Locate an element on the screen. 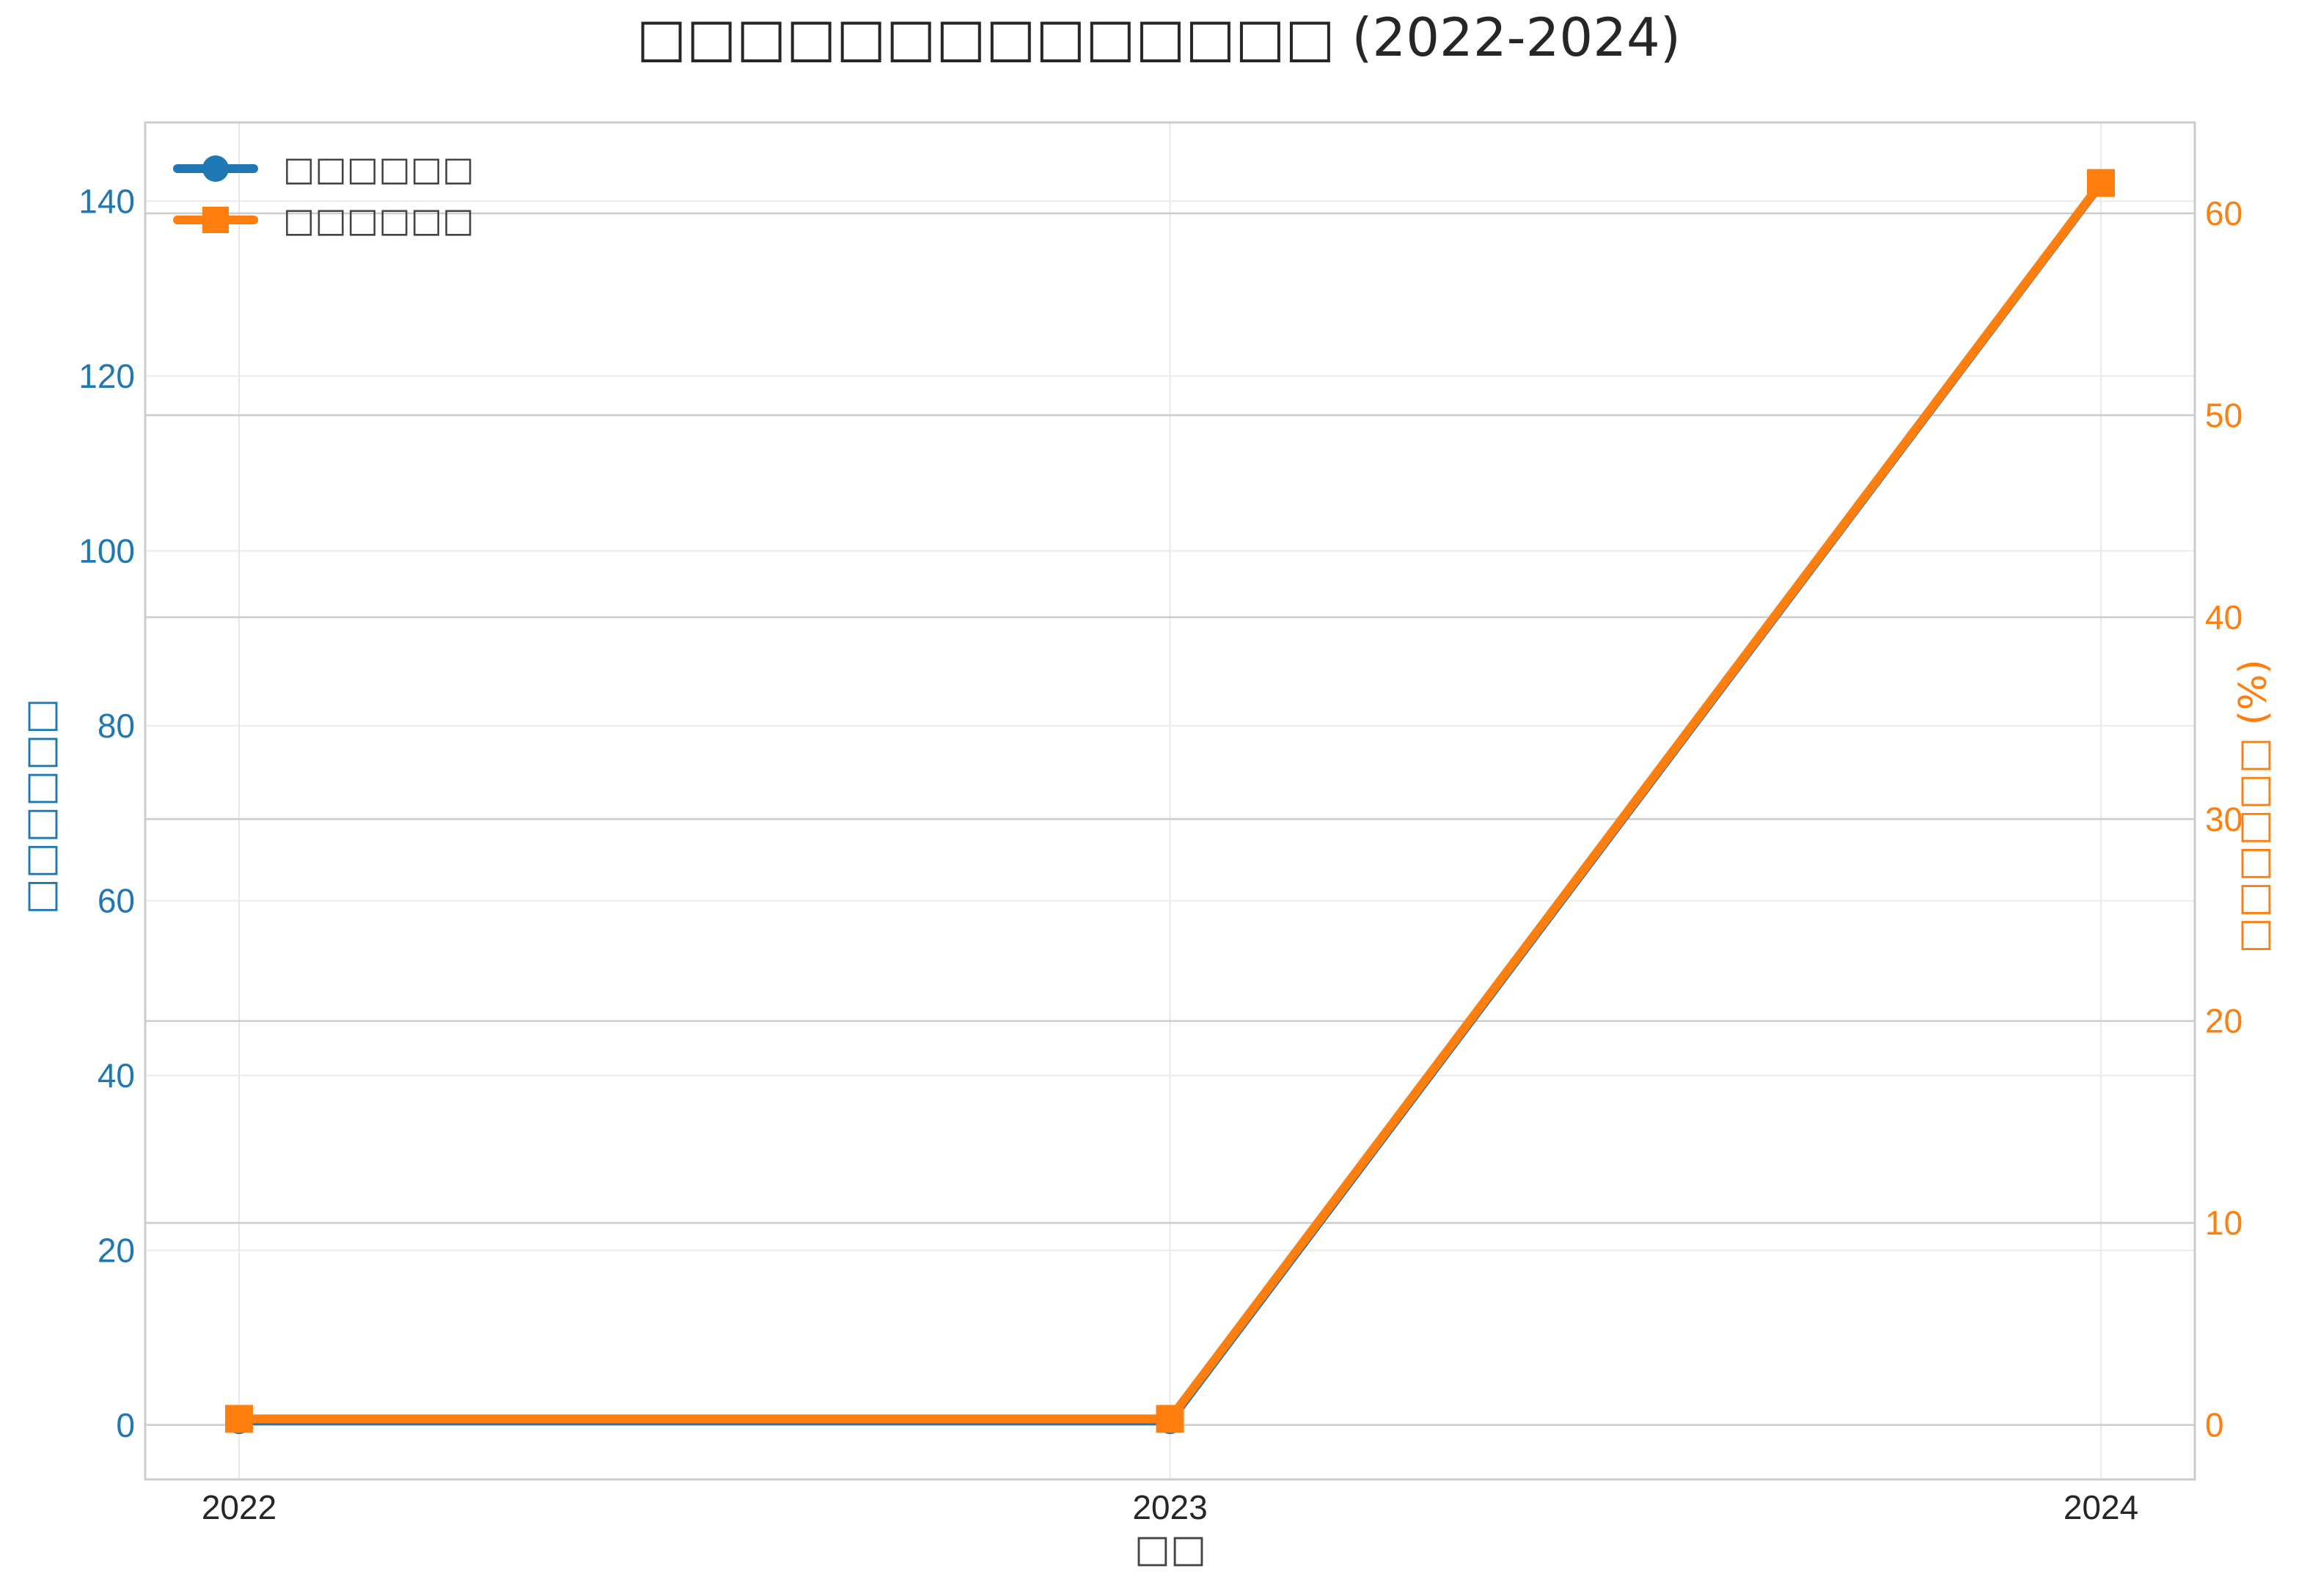  y-right-tick-label: 0 is located at coordinates (2214, 1425).